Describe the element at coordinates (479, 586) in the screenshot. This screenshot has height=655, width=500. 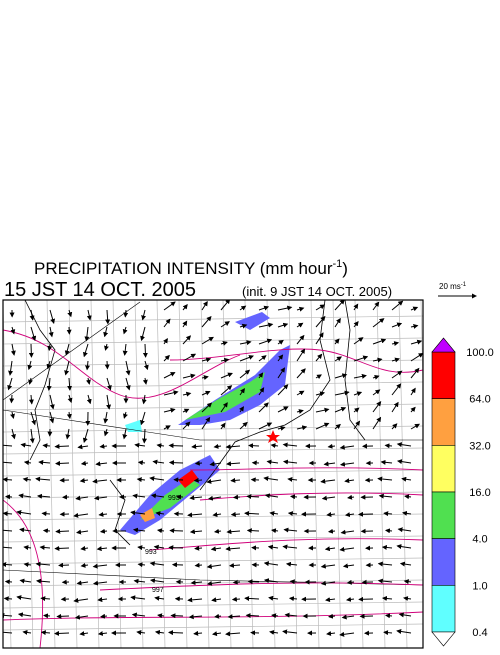
I see `colorbar-label: 1.0` at that location.